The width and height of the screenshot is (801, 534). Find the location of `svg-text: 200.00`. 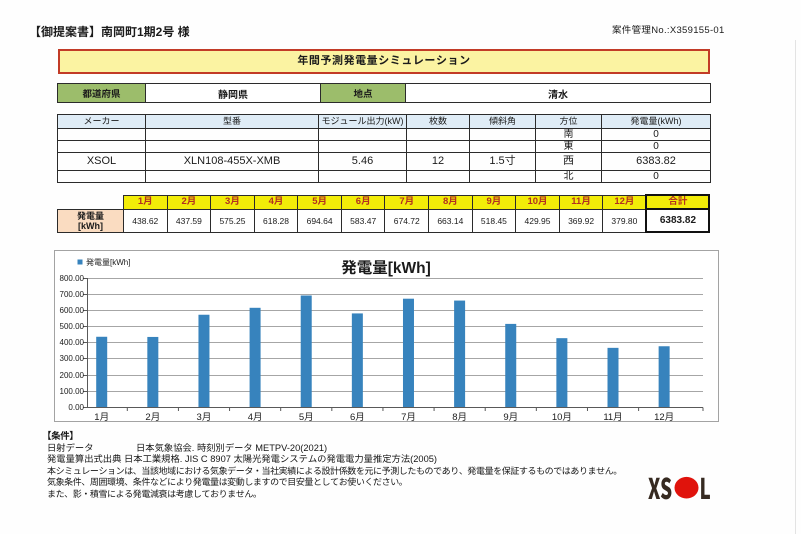

svg-text: 200.00 is located at coordinates (72, 375).